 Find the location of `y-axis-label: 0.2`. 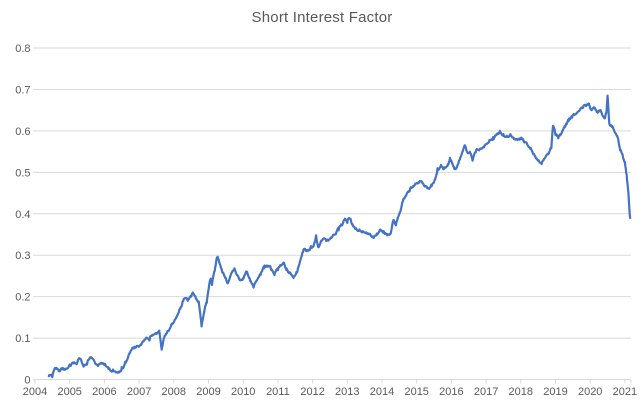

y-axis-label: 0.2 is located at coordinates (22, 298).